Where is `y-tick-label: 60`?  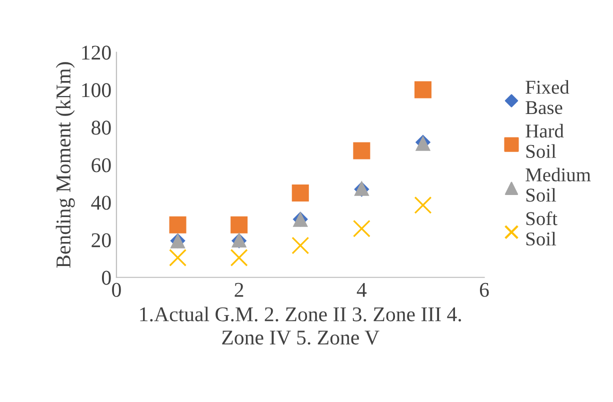
y-tick-label: 60 is located at coordinates (101, 165).